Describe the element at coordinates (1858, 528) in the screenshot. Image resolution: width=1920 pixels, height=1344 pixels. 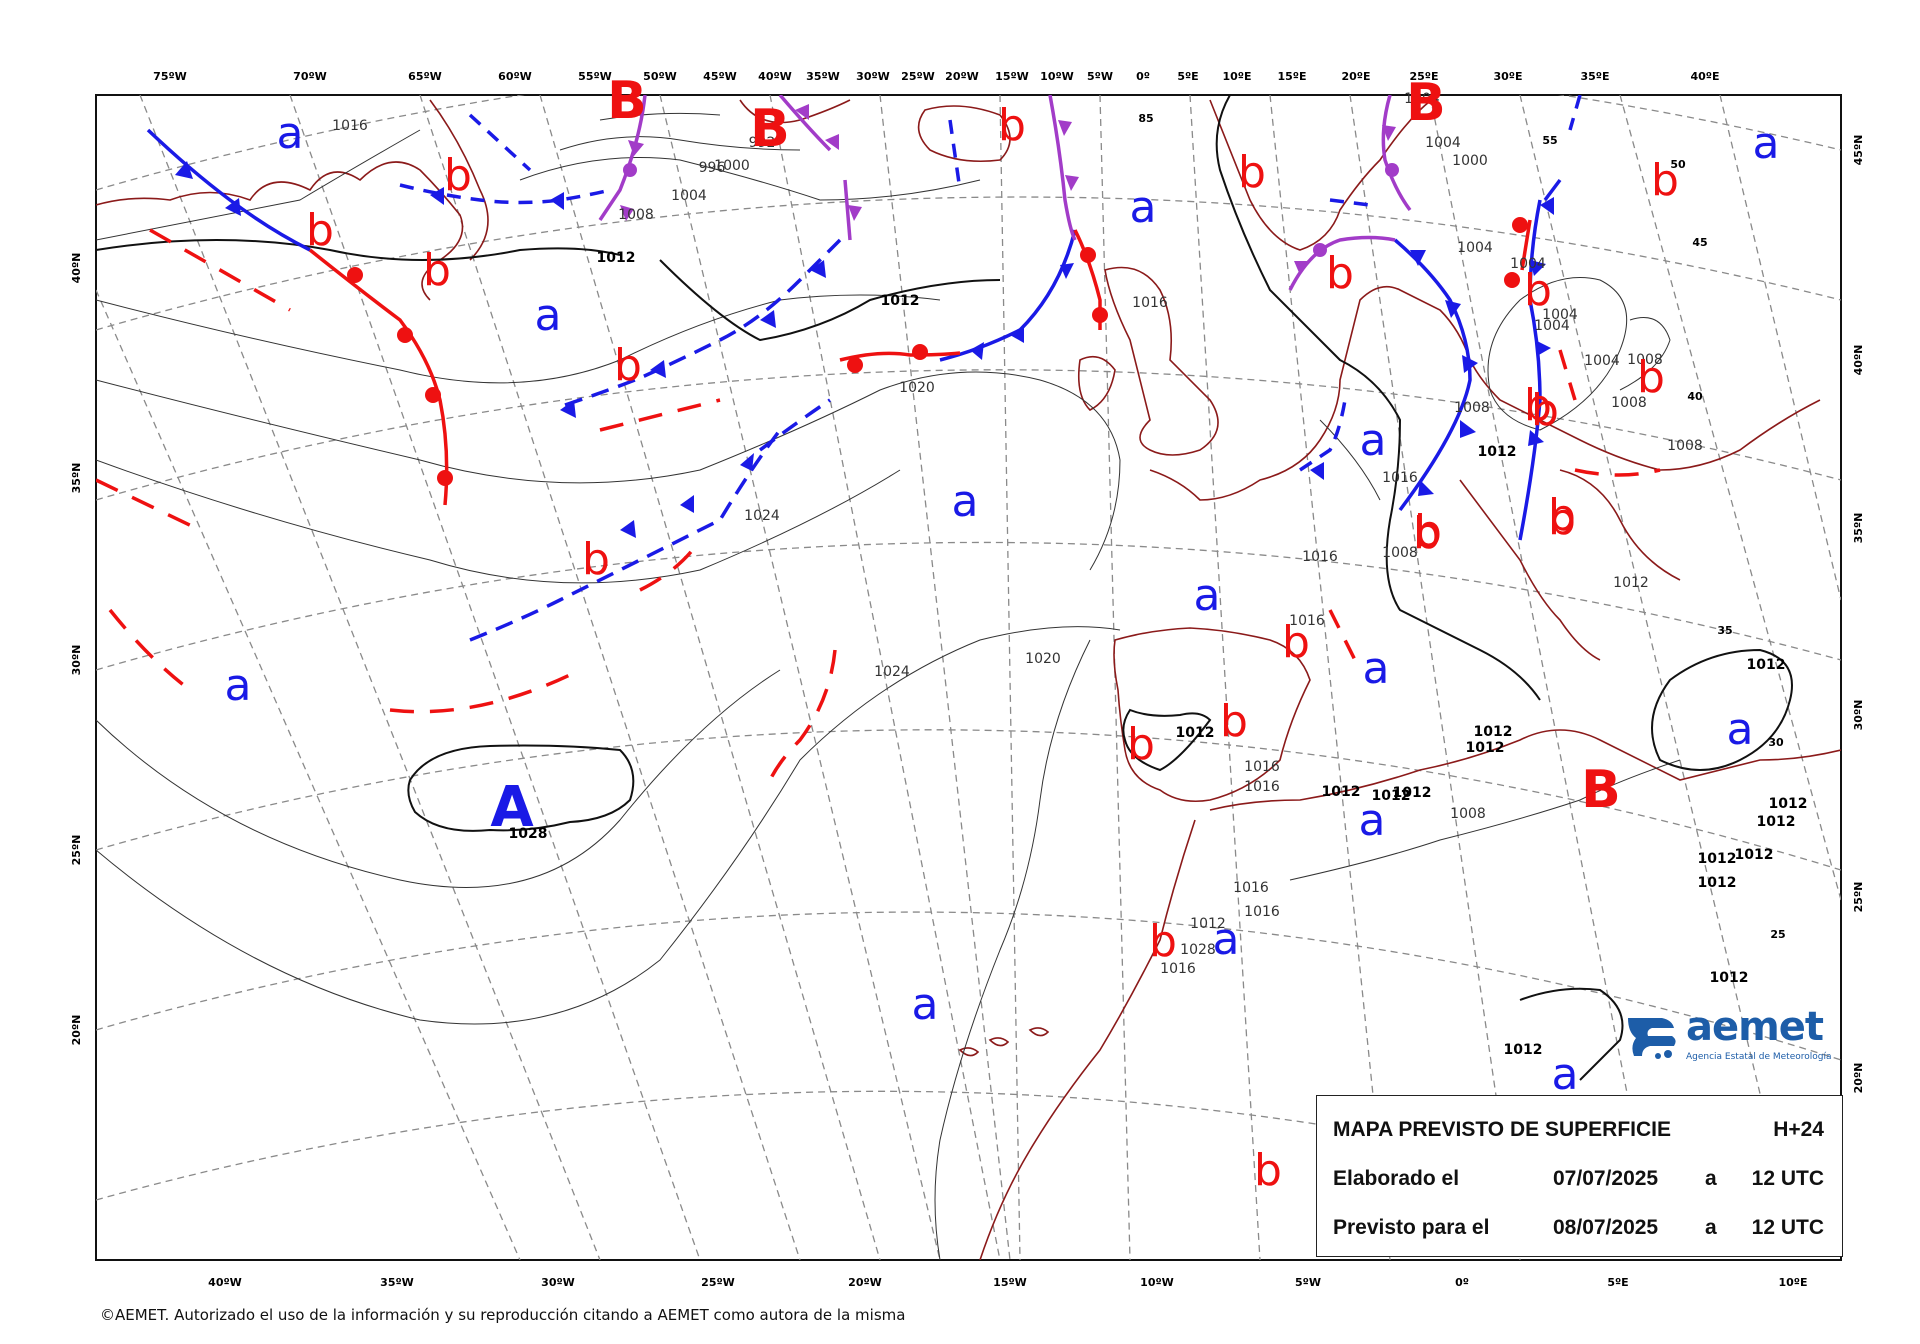
I see `right-tick-label: 35ºN` at that location.